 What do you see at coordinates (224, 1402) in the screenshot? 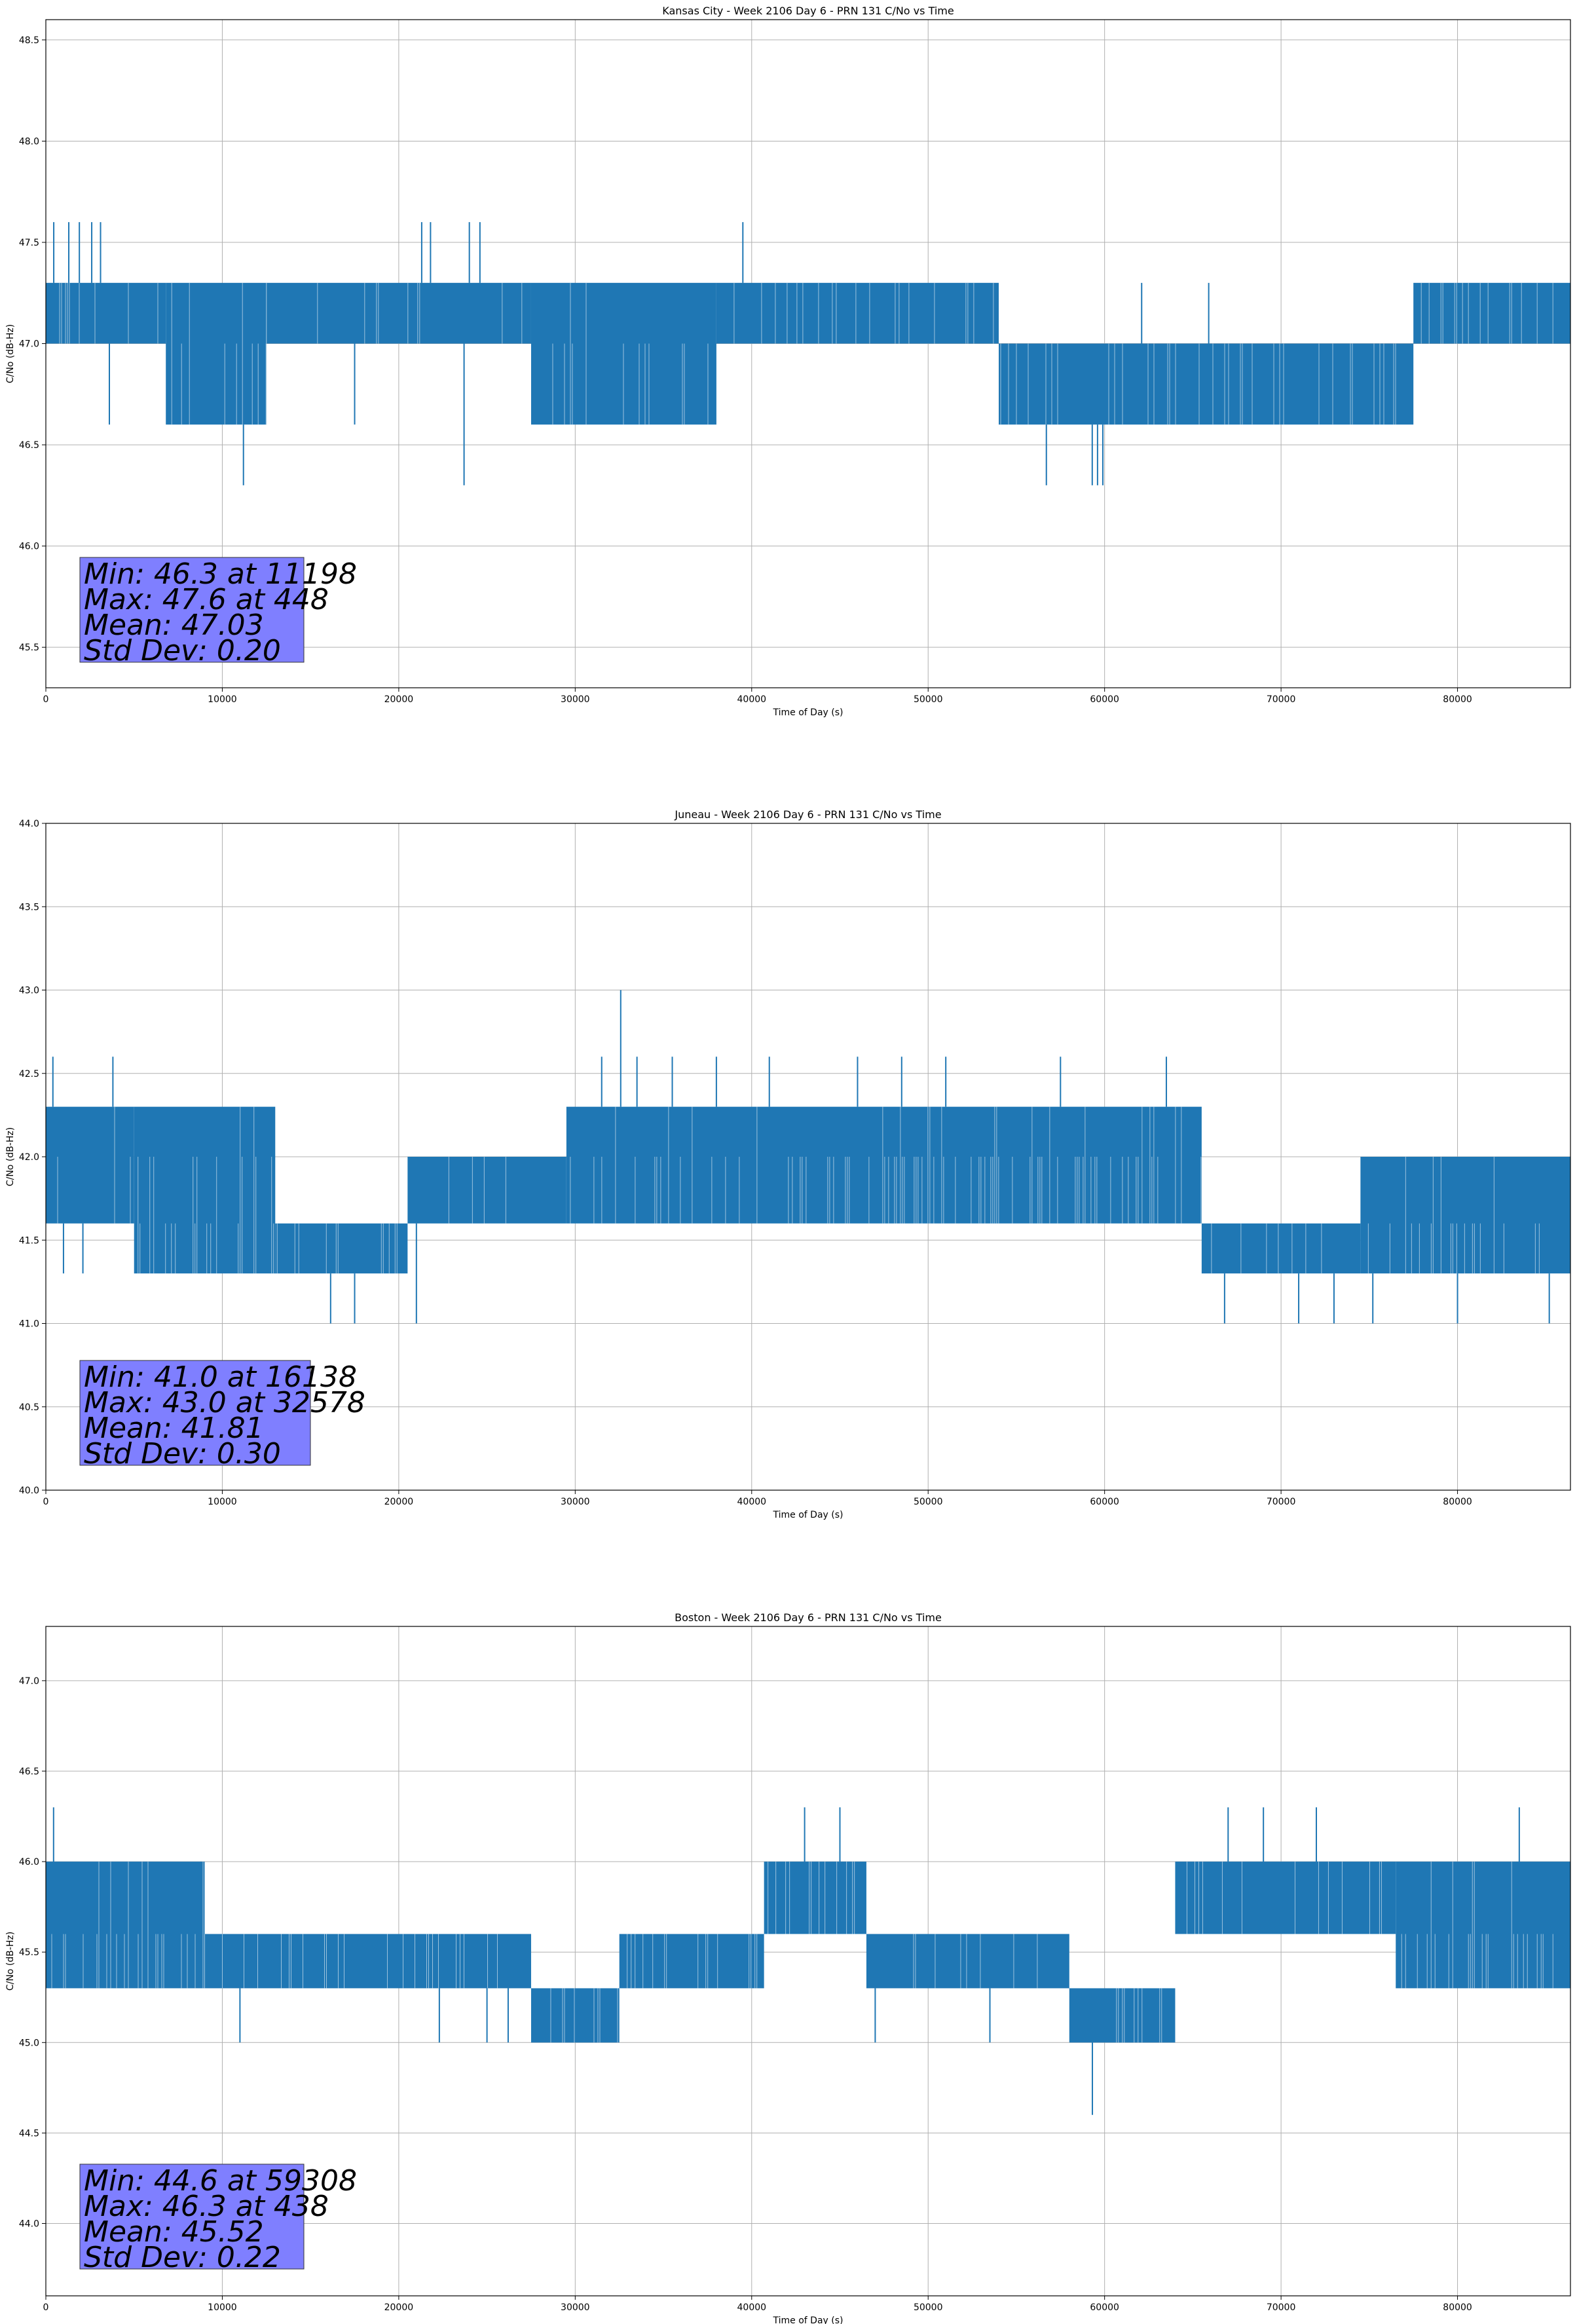
I see `stats-line: Max: 43.0 at 32578` at bounding box center [224, 1402].